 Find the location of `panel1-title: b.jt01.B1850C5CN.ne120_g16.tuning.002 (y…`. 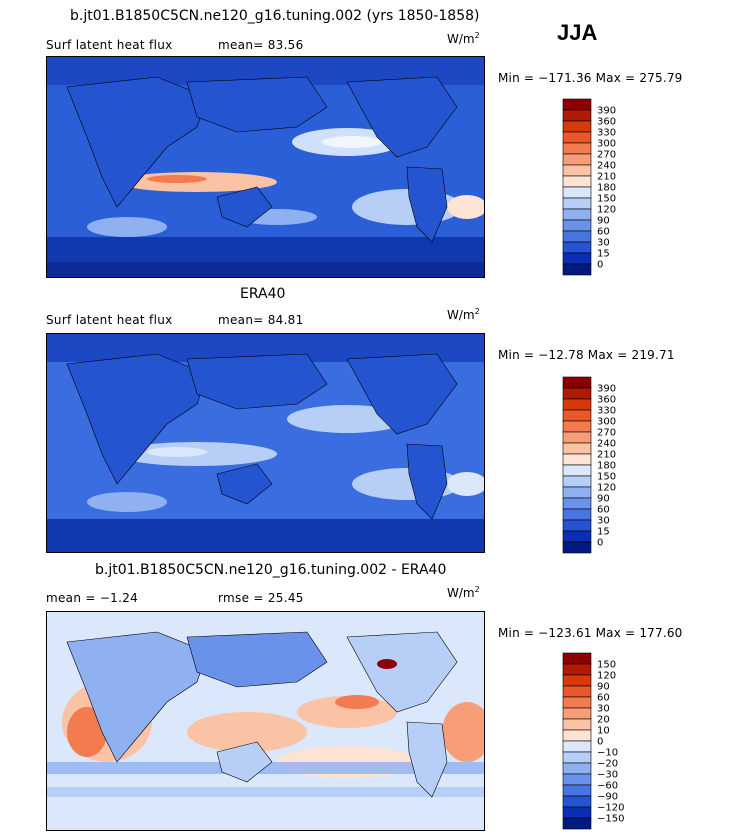

panel1-title: b.jt01.B1850C5CN.ne120_g16.tuning.002 (y… is located at coordinates (275, 16).